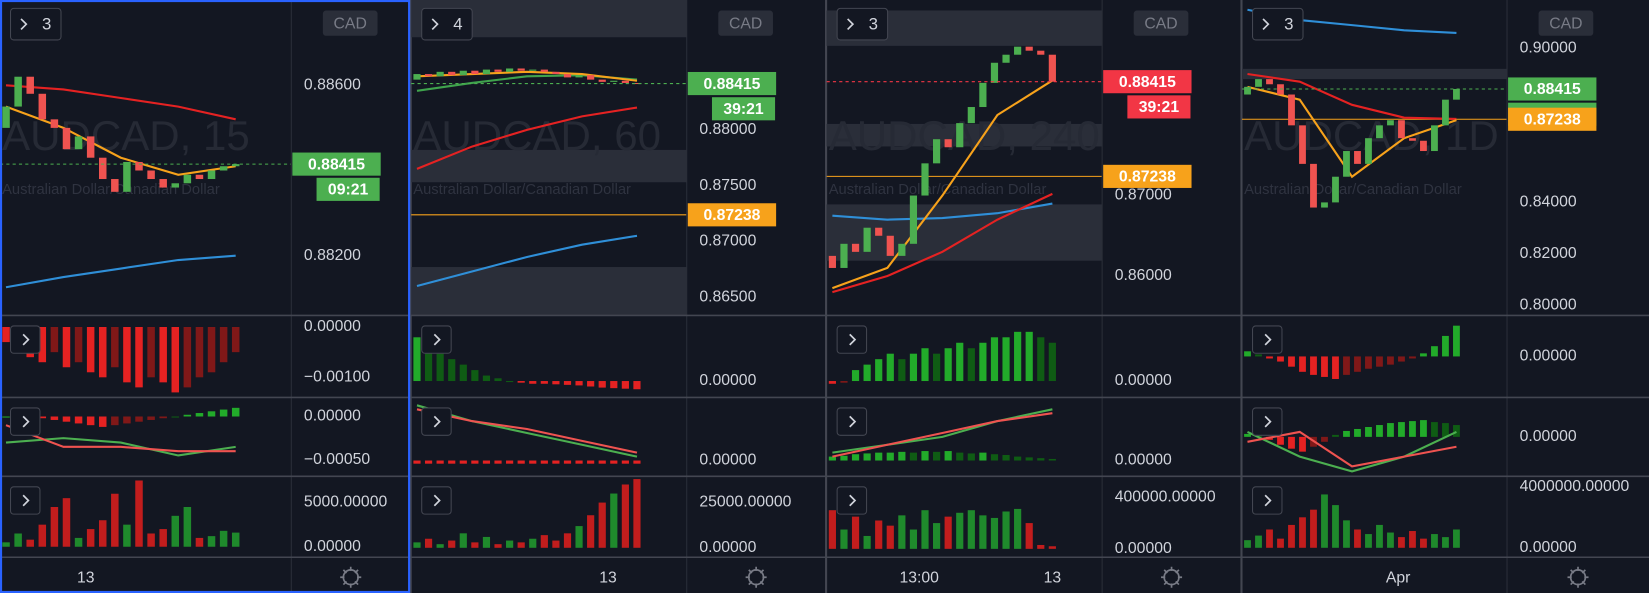 The height and width of the screenshot is (593, 1649). Describe the element at coordinates (919, 577) in the screenshot. I see `x-tick-label: 13:00` at that location.